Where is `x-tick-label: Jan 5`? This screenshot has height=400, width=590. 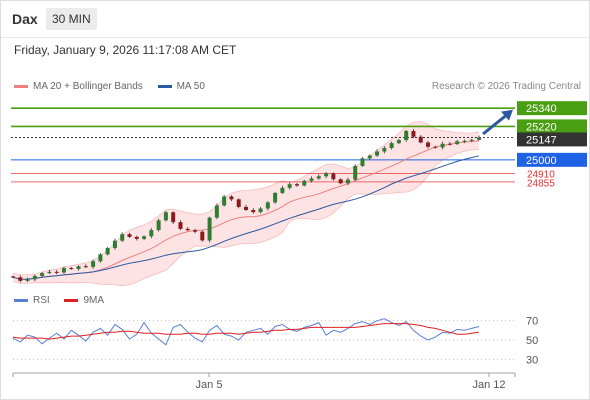
x-tick-label: Jan 5 is located at coordinates (209, 385).